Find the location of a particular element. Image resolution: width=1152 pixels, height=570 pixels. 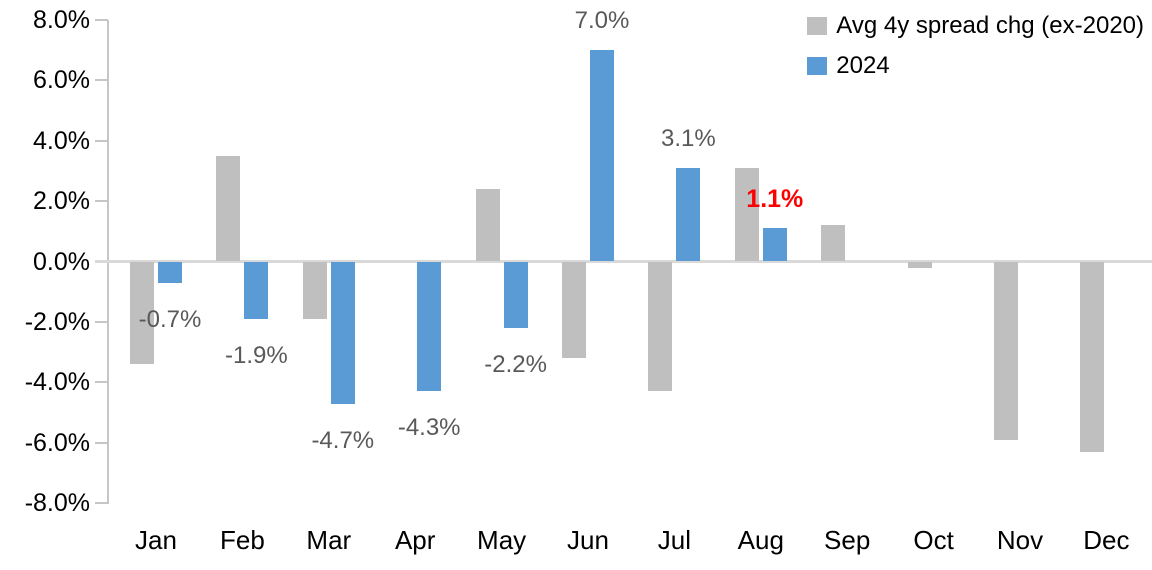

bar-2024-may is located at coordinates (515, 294).